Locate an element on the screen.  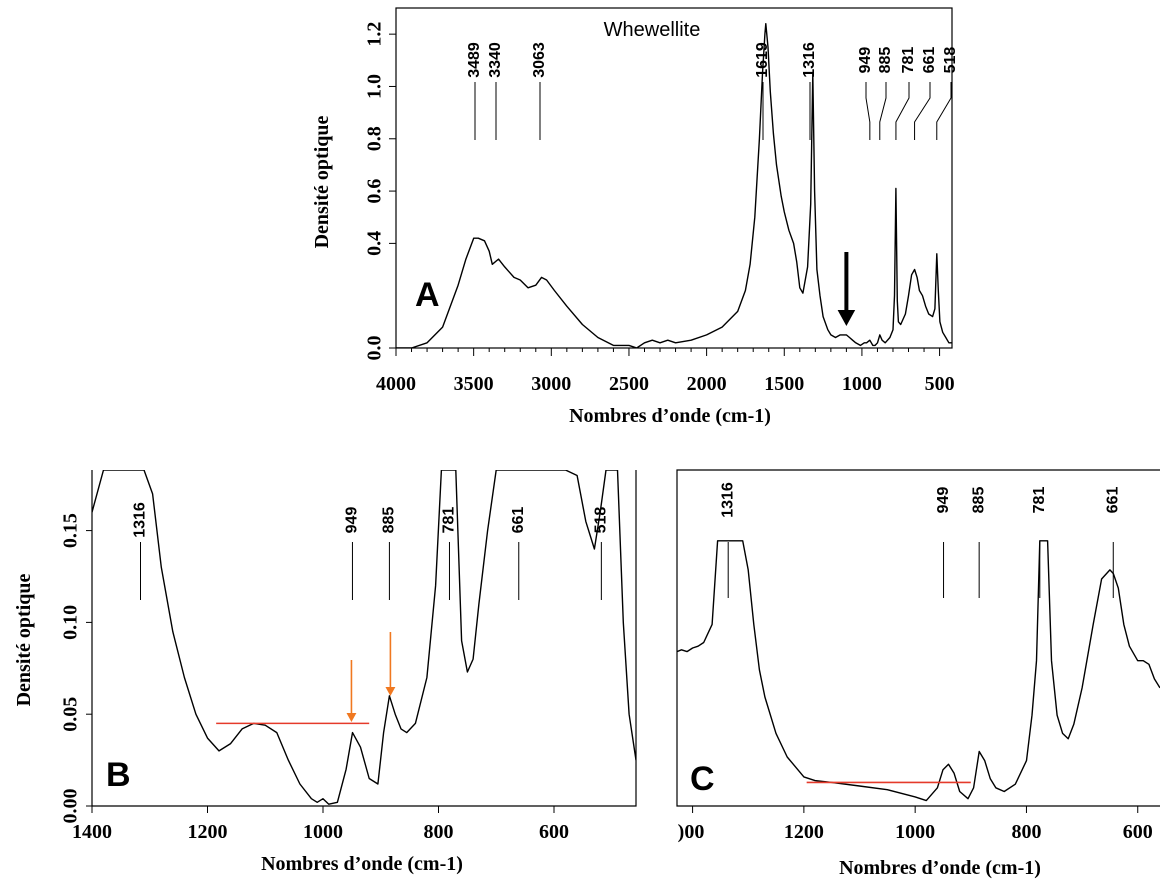
x-tick-label: 500 is located at coordinates (940, 384).